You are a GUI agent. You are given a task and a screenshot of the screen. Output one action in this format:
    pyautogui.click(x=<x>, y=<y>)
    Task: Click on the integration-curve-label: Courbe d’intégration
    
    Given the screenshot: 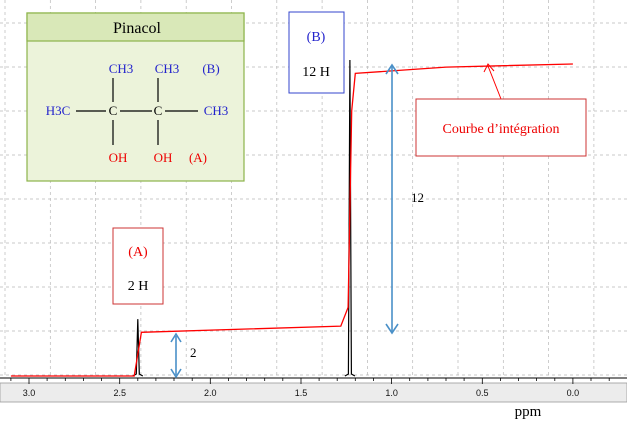 What is the action you would take?
    pyautogui.click(x=501, y=110)
    